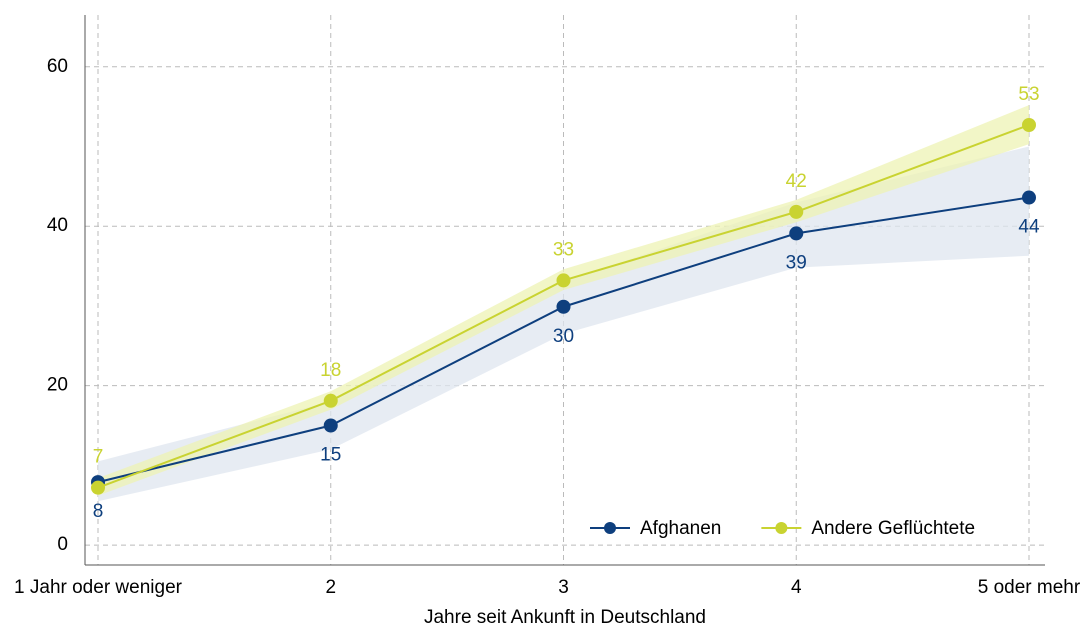  What do you see at coordinates (330, 455) in the screenshot?
I see `data-label: 15` at bounding box center [330, 455].